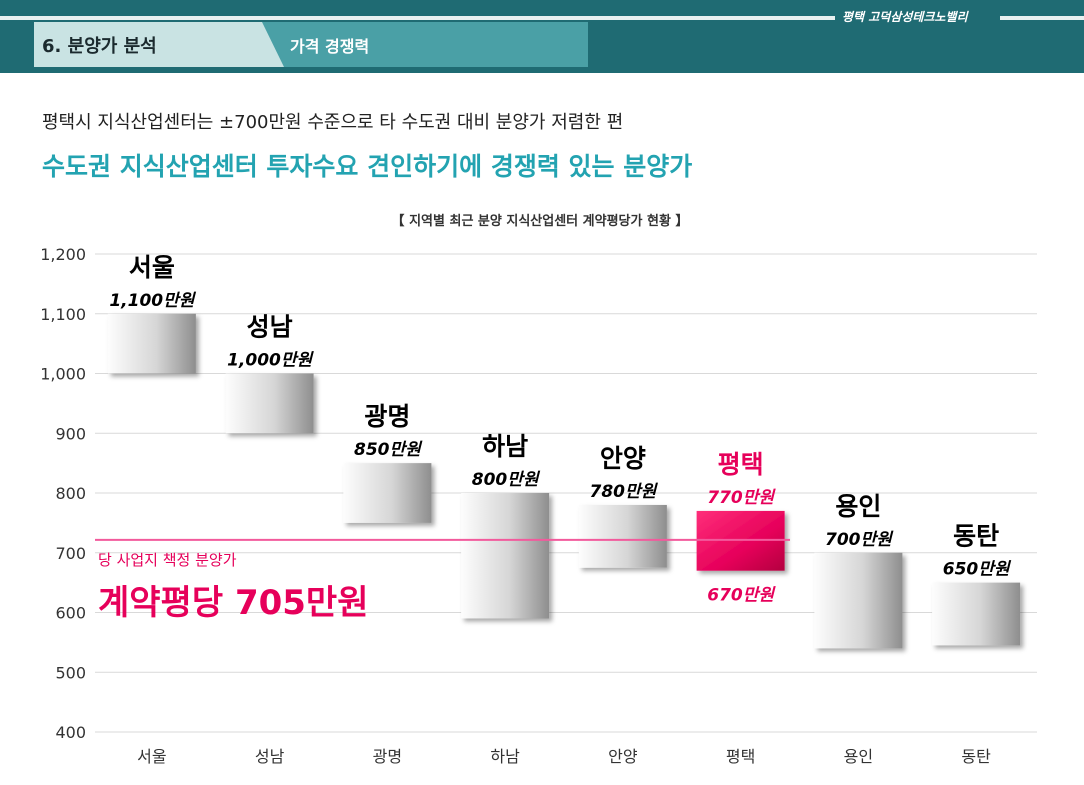  What do you see at coordinates (505, 556) in the screenshot?
I see `bar-하남` at bounding box center [505, 556].